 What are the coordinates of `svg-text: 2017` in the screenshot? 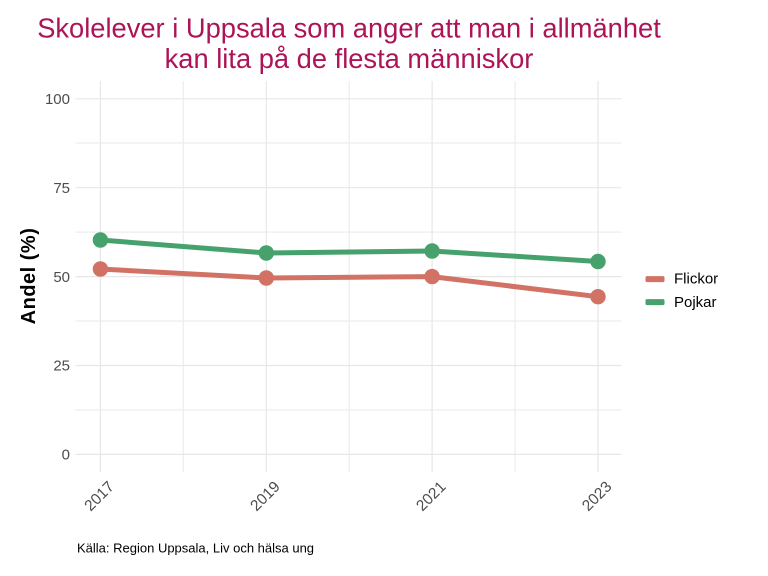 It's located at (99, 496).